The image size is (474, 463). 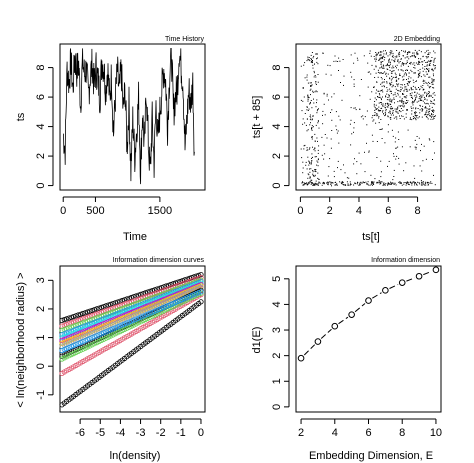 I want to click on information-dimension-curves-y-tick-label: -1, so click(x=41, y=395).